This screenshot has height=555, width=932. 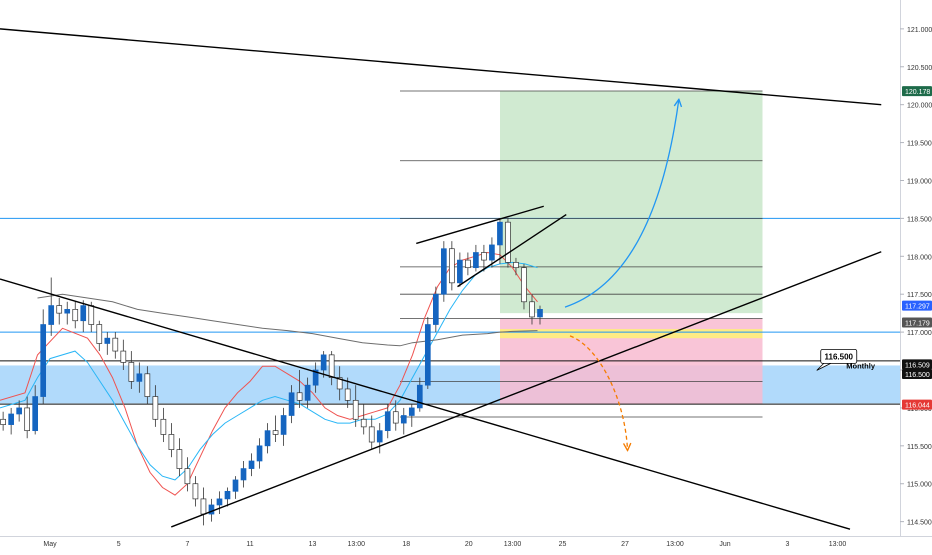 I want to click on x-tick-label: 20, so click(x=469, y=544).